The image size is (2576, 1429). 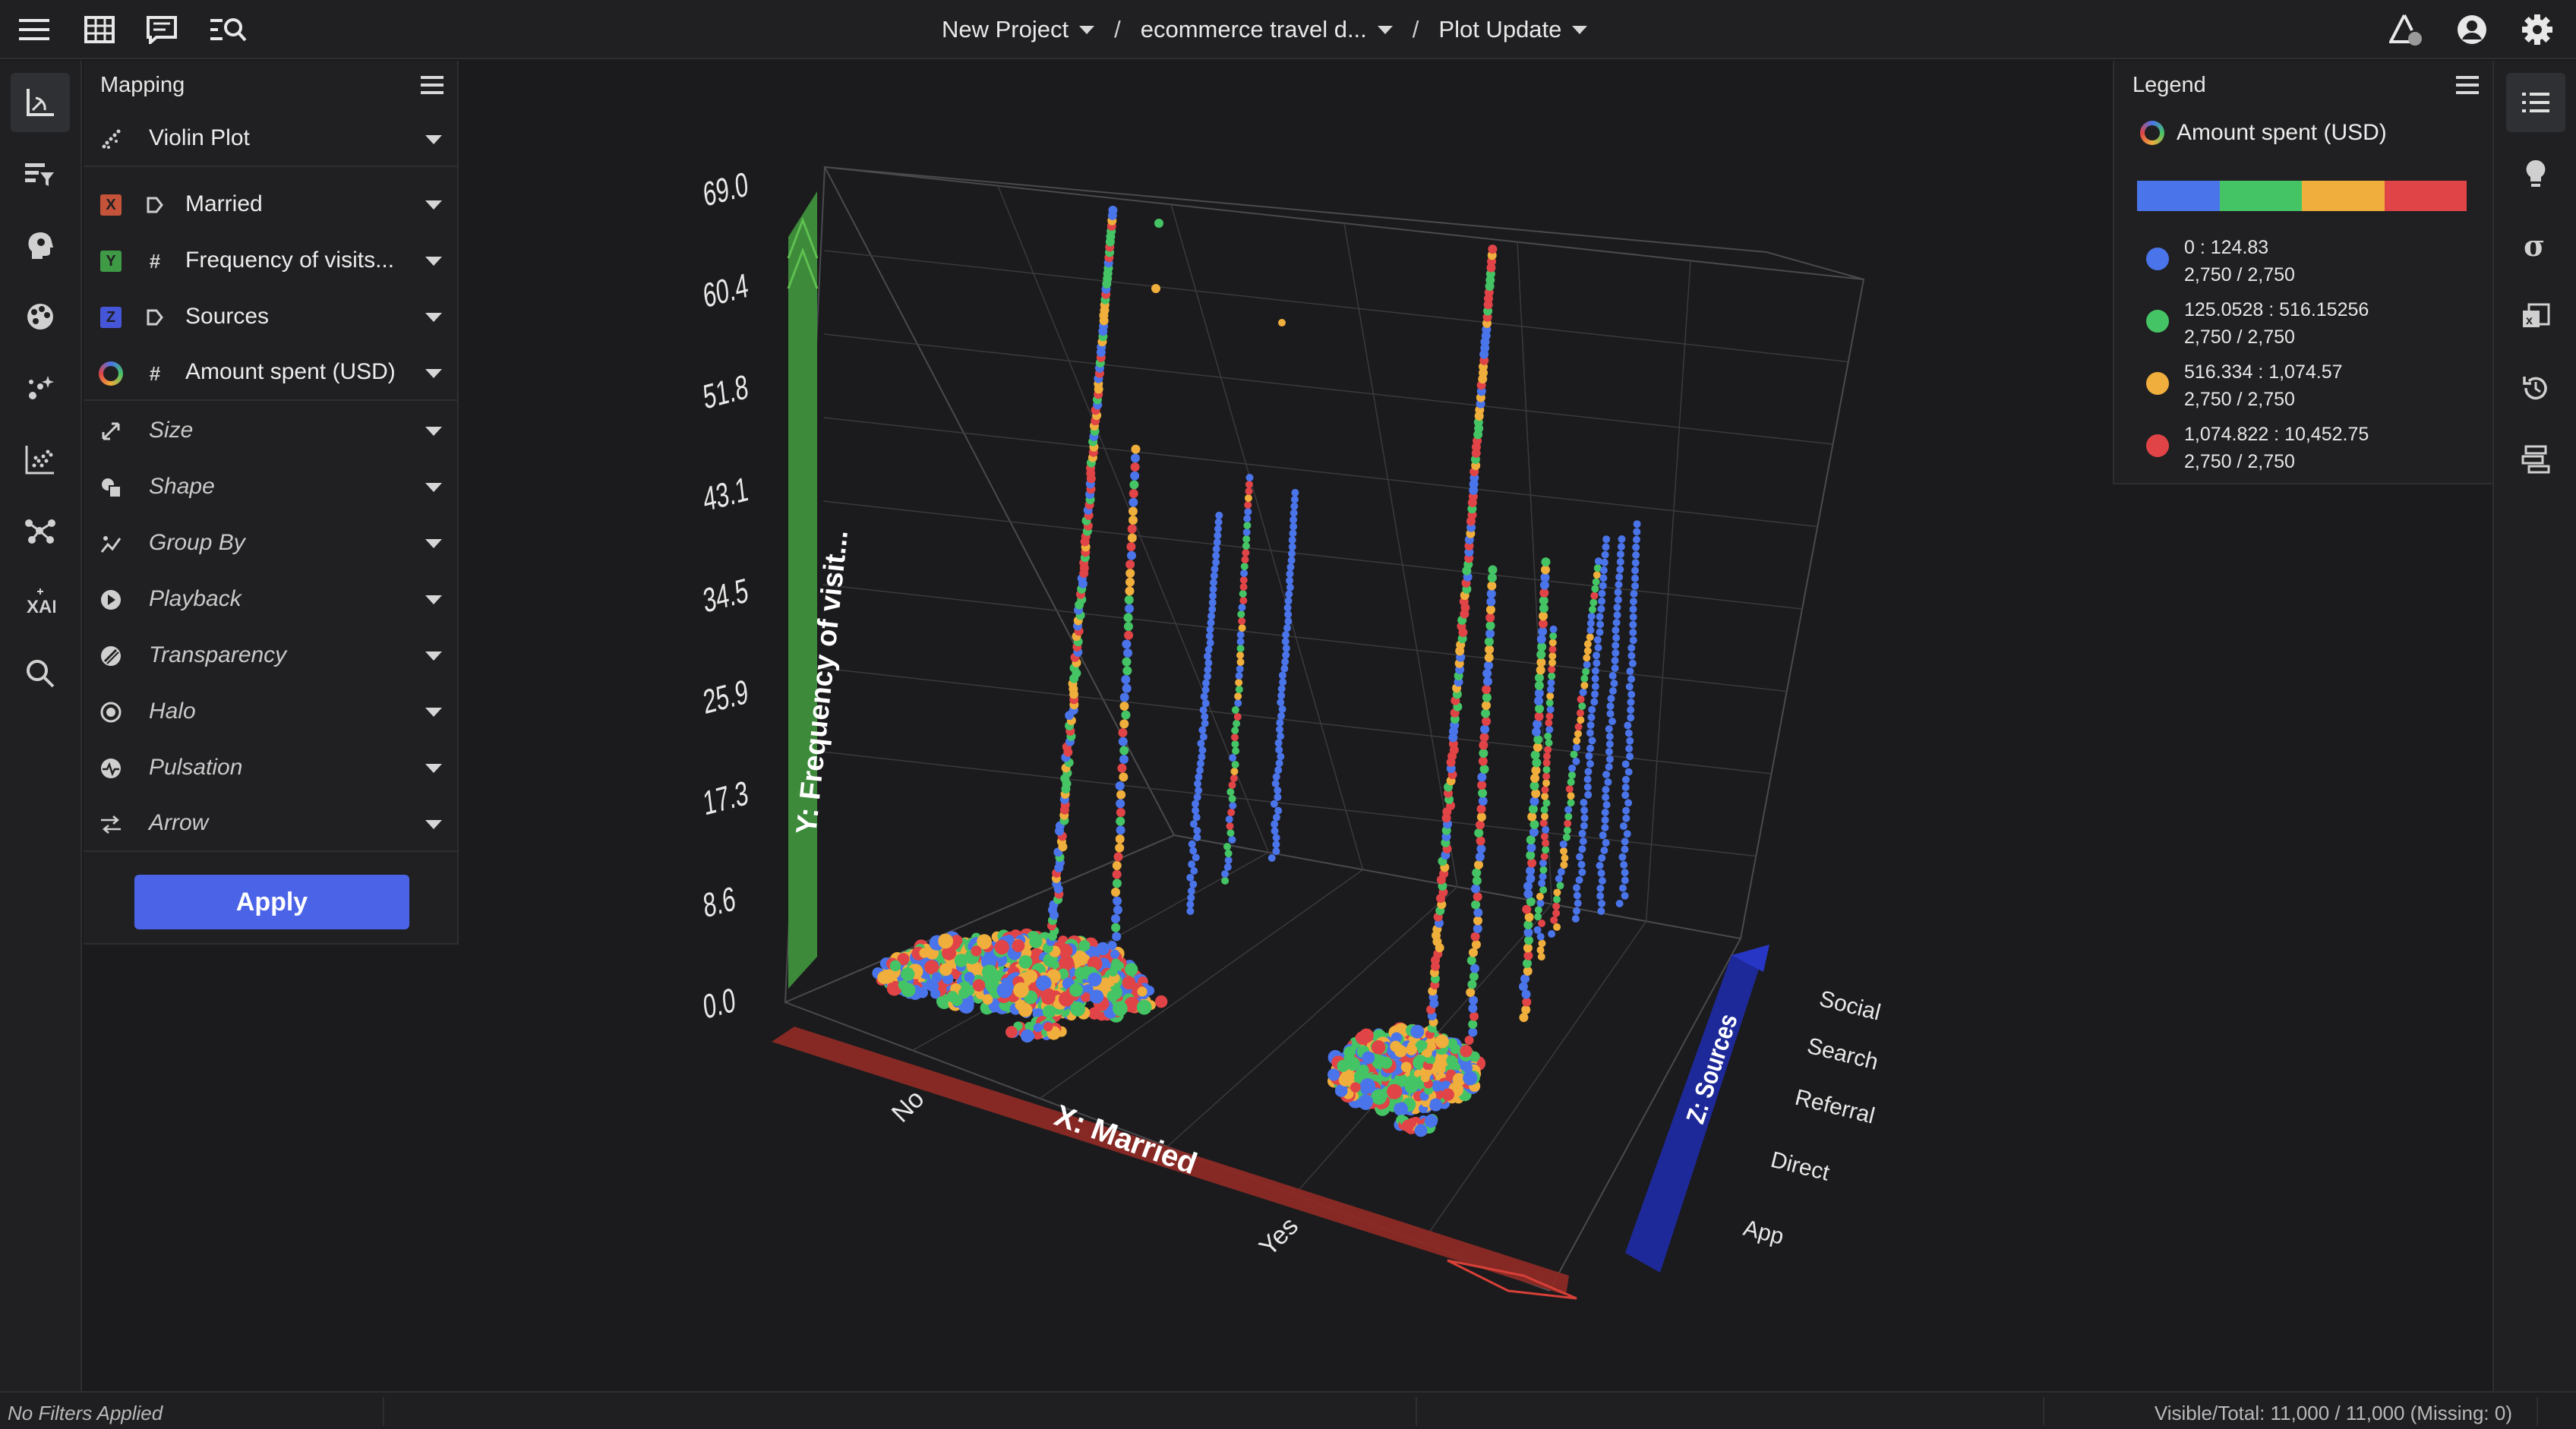 I want to click on export-excel-icon: x, so click(x=2535, y=316).